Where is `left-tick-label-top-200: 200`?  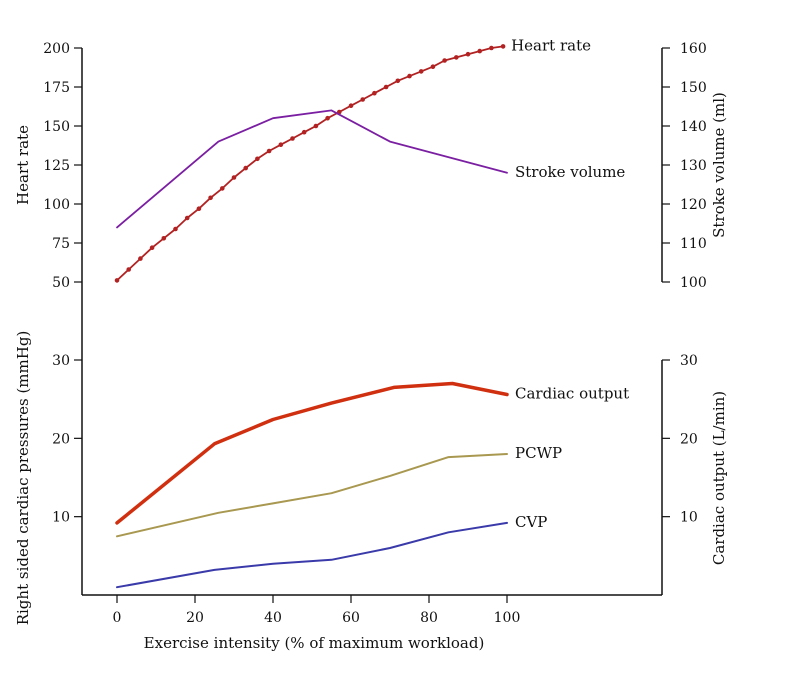
left-tick-label-top-200: 200 is located at coordinates (56, 49).